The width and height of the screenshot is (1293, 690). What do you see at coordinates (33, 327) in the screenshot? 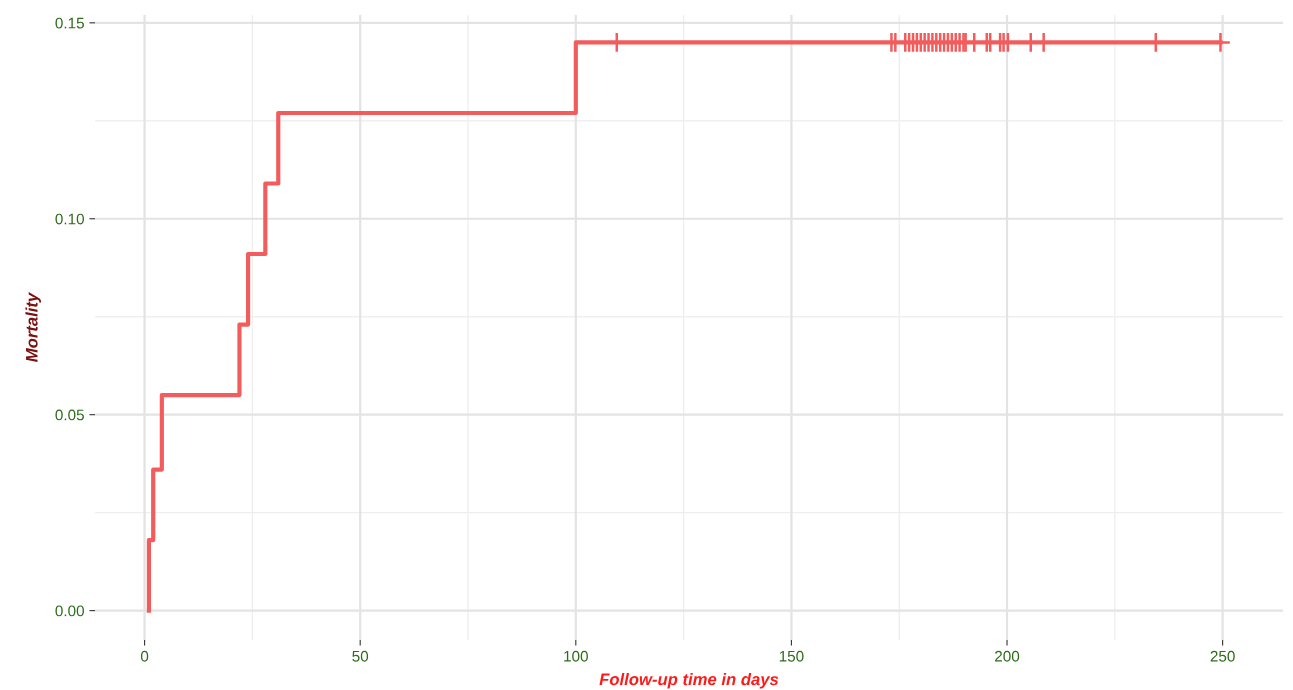
I see `y-axis-title: Mortality` at bounding box center [33, 327].